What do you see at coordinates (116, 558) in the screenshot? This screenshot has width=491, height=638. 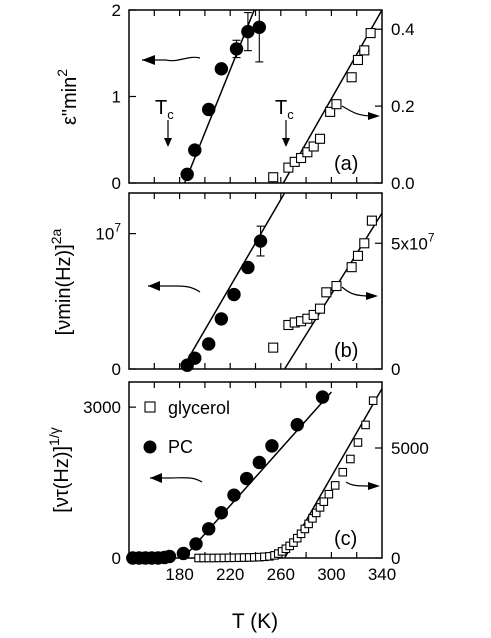 I see `panel-c-left-tick-label: 0` at bounding box center [116, 558].